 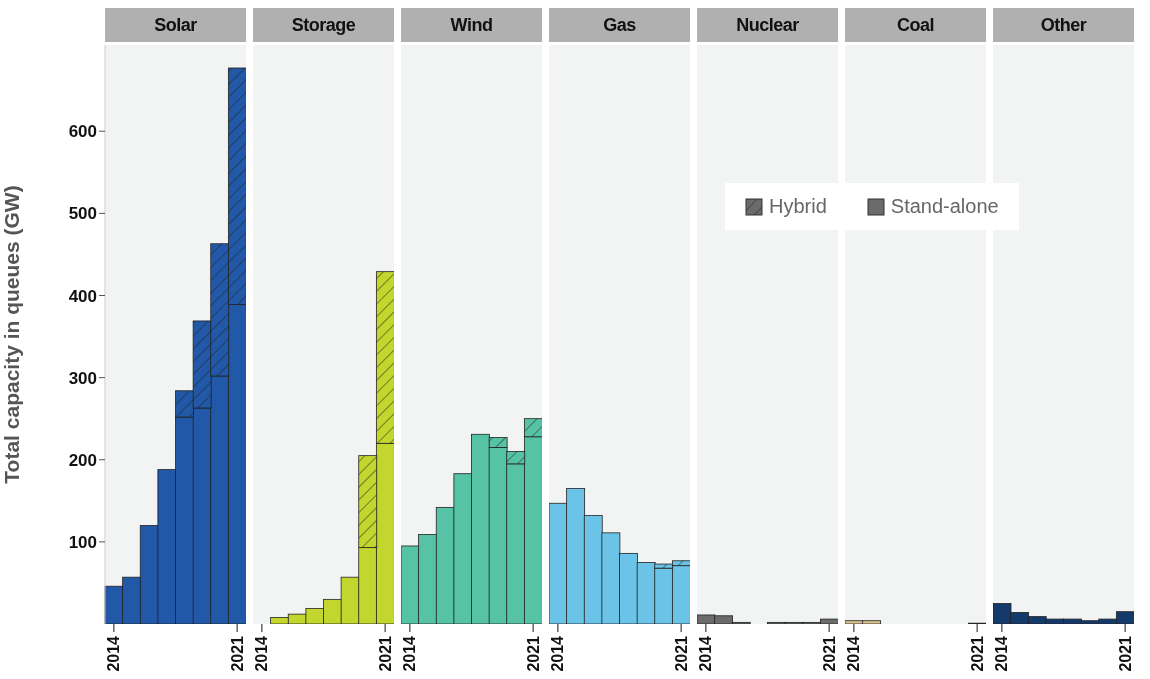 What do you see at coordinates (619, 25) in the screenshot?
I see `chart-title: Gas` at bounding box center [619, 25].